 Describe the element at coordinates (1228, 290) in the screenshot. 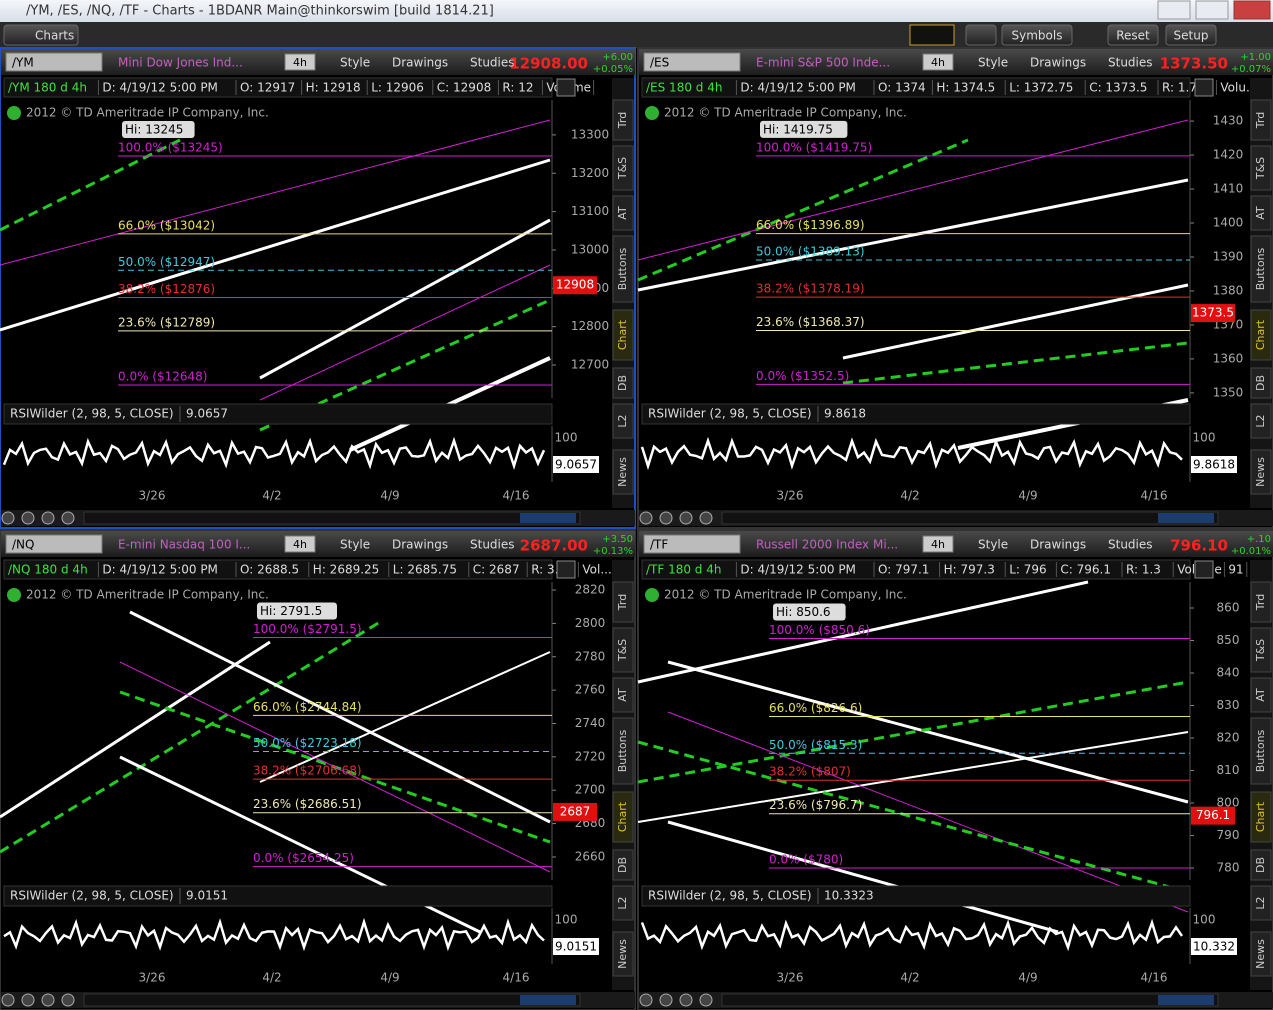

I see `y-tick-label: 1380` at that location.